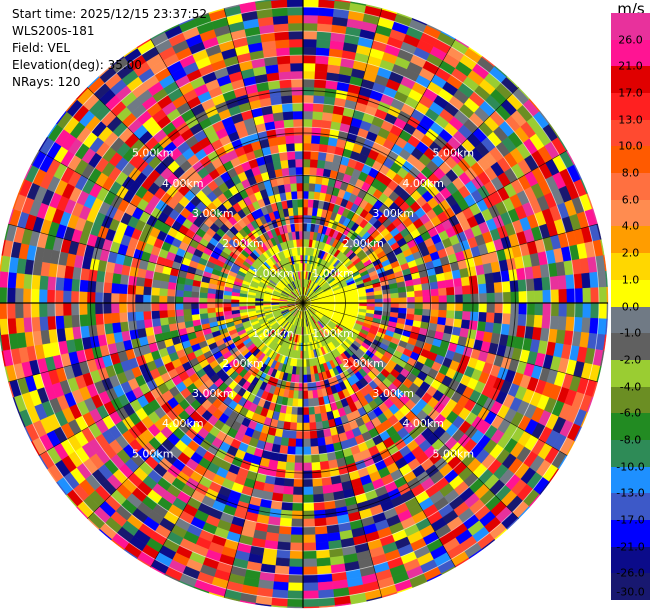 The height and width of the screenshot is (610, 650). Describe the element at coordinates (273, 273) in the screenshot. I see `range-ring-label: 1.00km` at that location.